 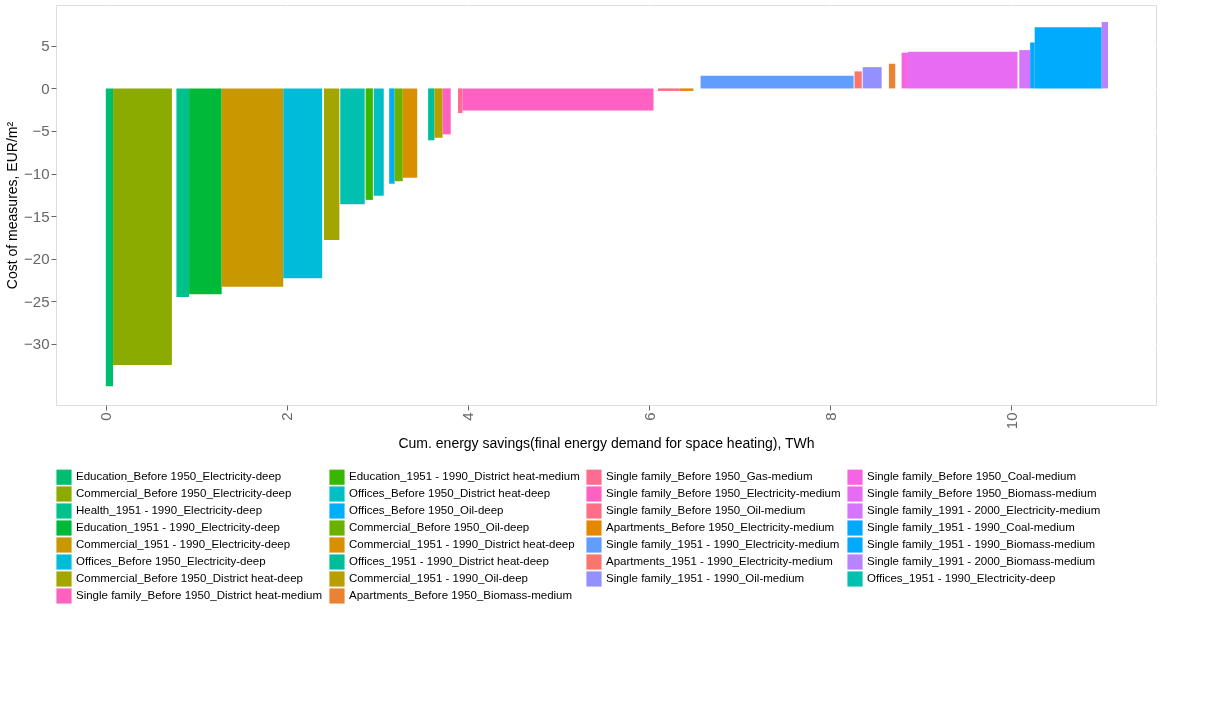 What do you see at coordinates (426, 510) in the screenshot?
I see `legend-label: Offices_Before 1950_Oil-deep` at bounding box center [426, 510].